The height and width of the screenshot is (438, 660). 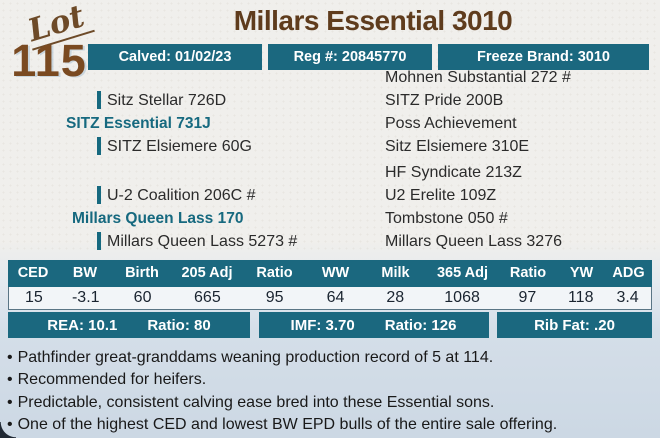 I want to click on epd-table-row: 15 -3.1 60 665 95 64 28 1068 97 118 3.4, so click(x=330, y=298).